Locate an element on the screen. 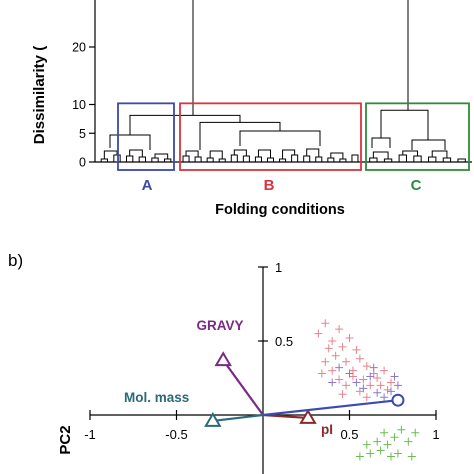 The width and height of the screenshot is (474, 474). loading-label: Mol. mass is located at coordinates (156, 397).